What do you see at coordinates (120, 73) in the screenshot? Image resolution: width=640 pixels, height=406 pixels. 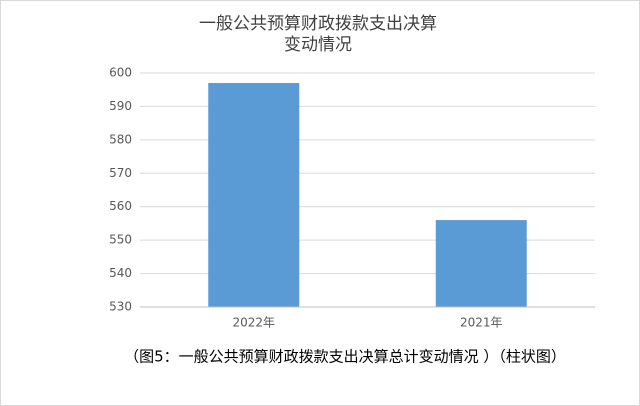 I see `y-tick-label: 600` at bounding box center [120, 73].